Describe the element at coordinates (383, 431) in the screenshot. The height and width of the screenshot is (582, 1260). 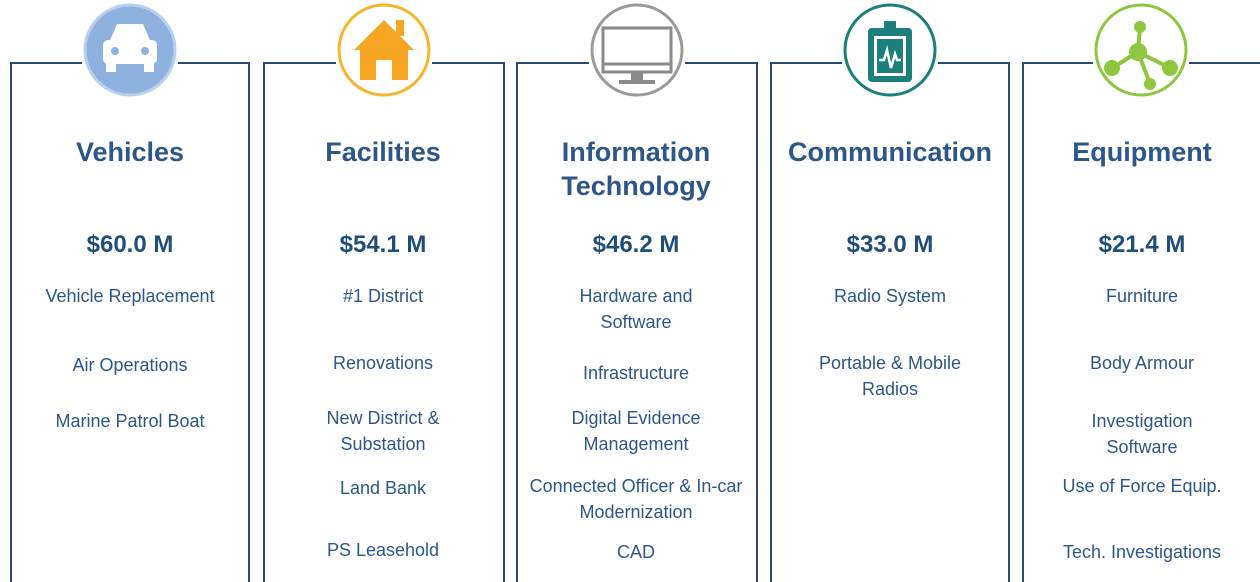
I see `column-item: New District & Substation` at that location.